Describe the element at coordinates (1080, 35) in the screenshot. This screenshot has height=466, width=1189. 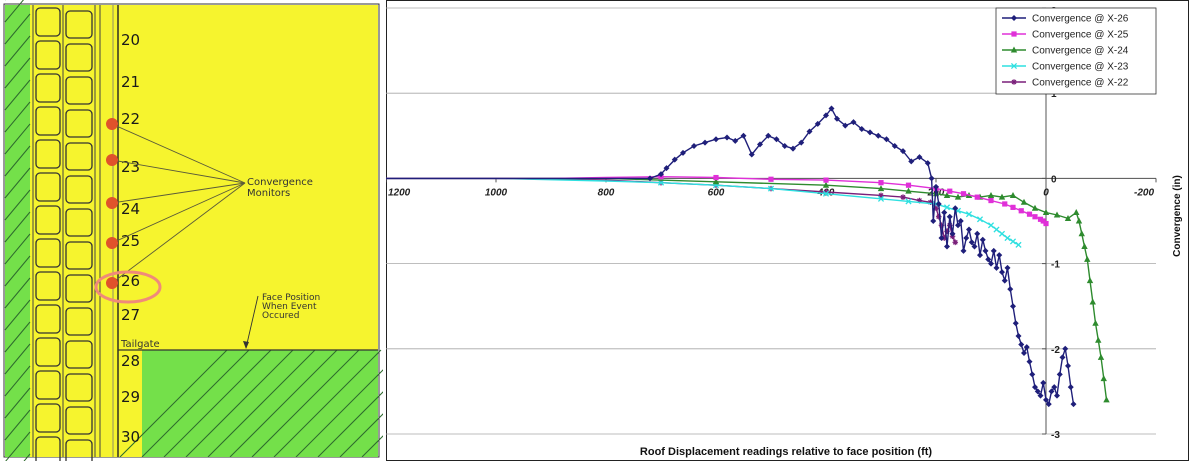
I see `legend-label: Convergence @ X-25` at that location.